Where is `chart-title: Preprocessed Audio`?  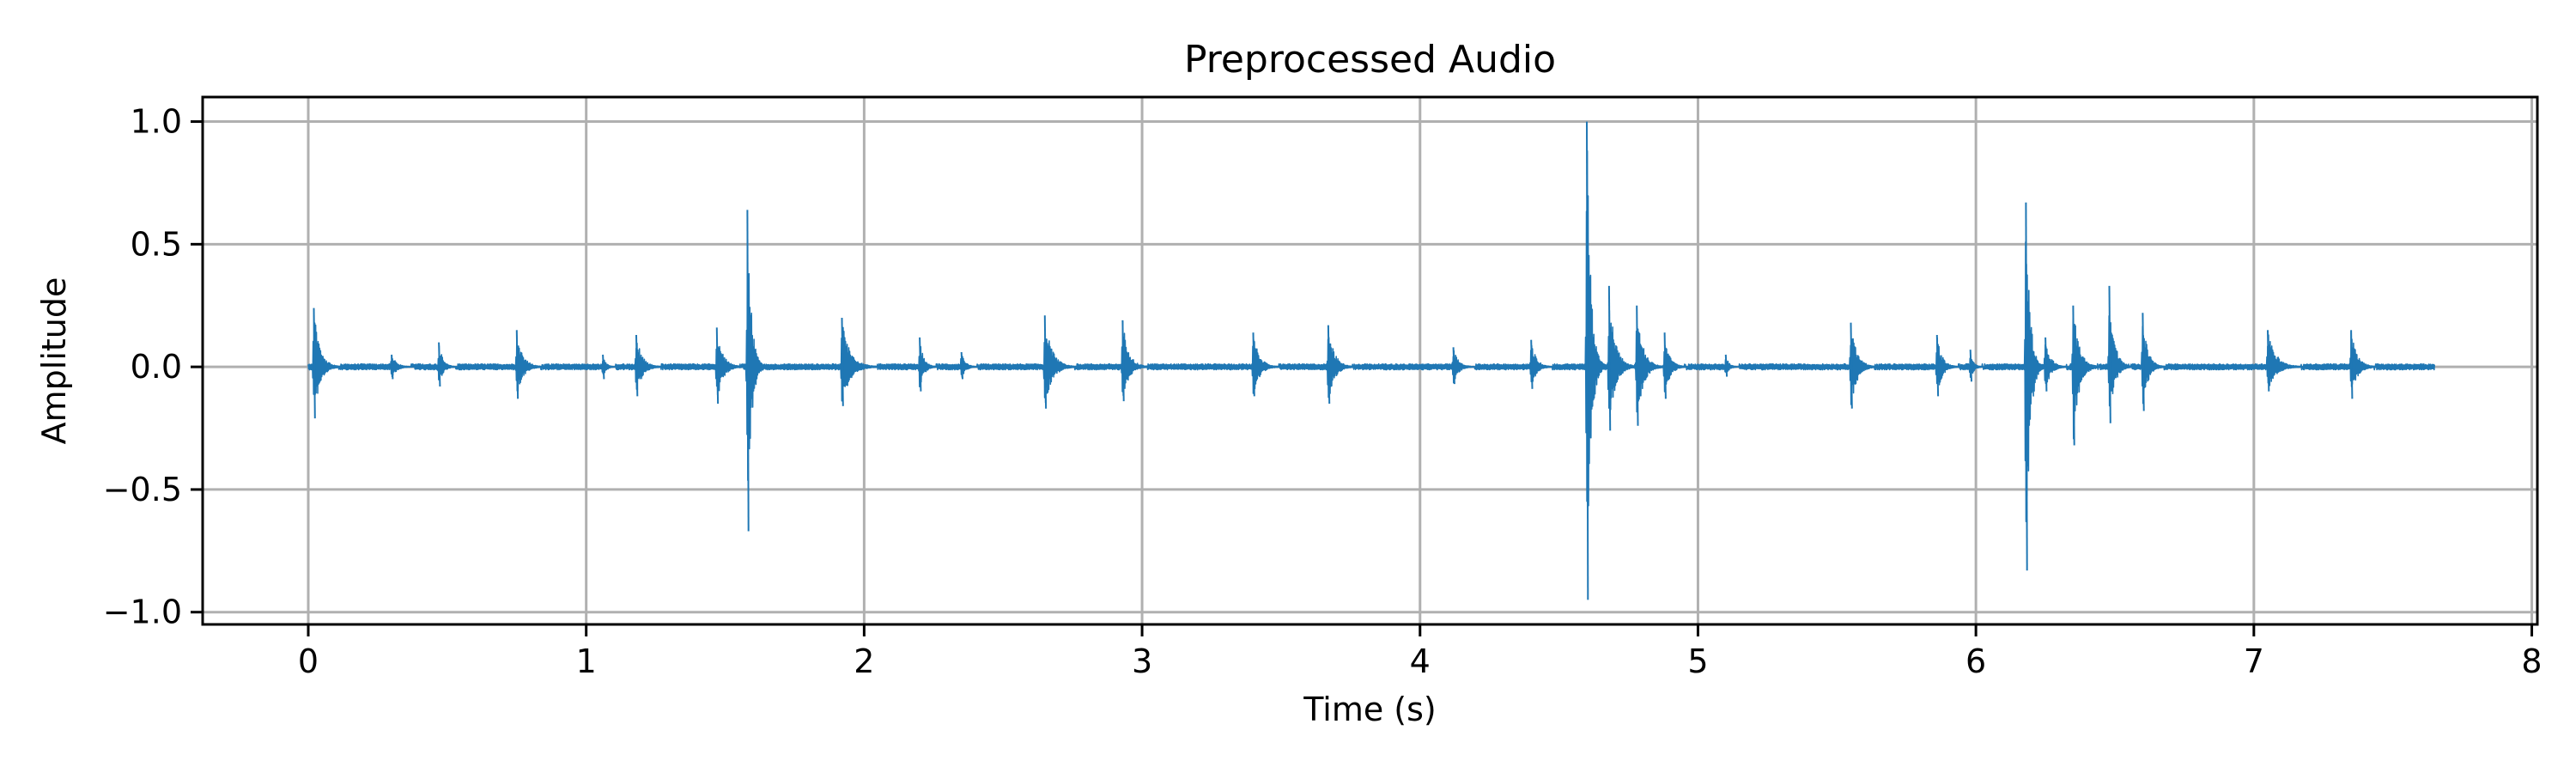 chart-title: Preprocessed Audio is located at coordinates (1370, 60).